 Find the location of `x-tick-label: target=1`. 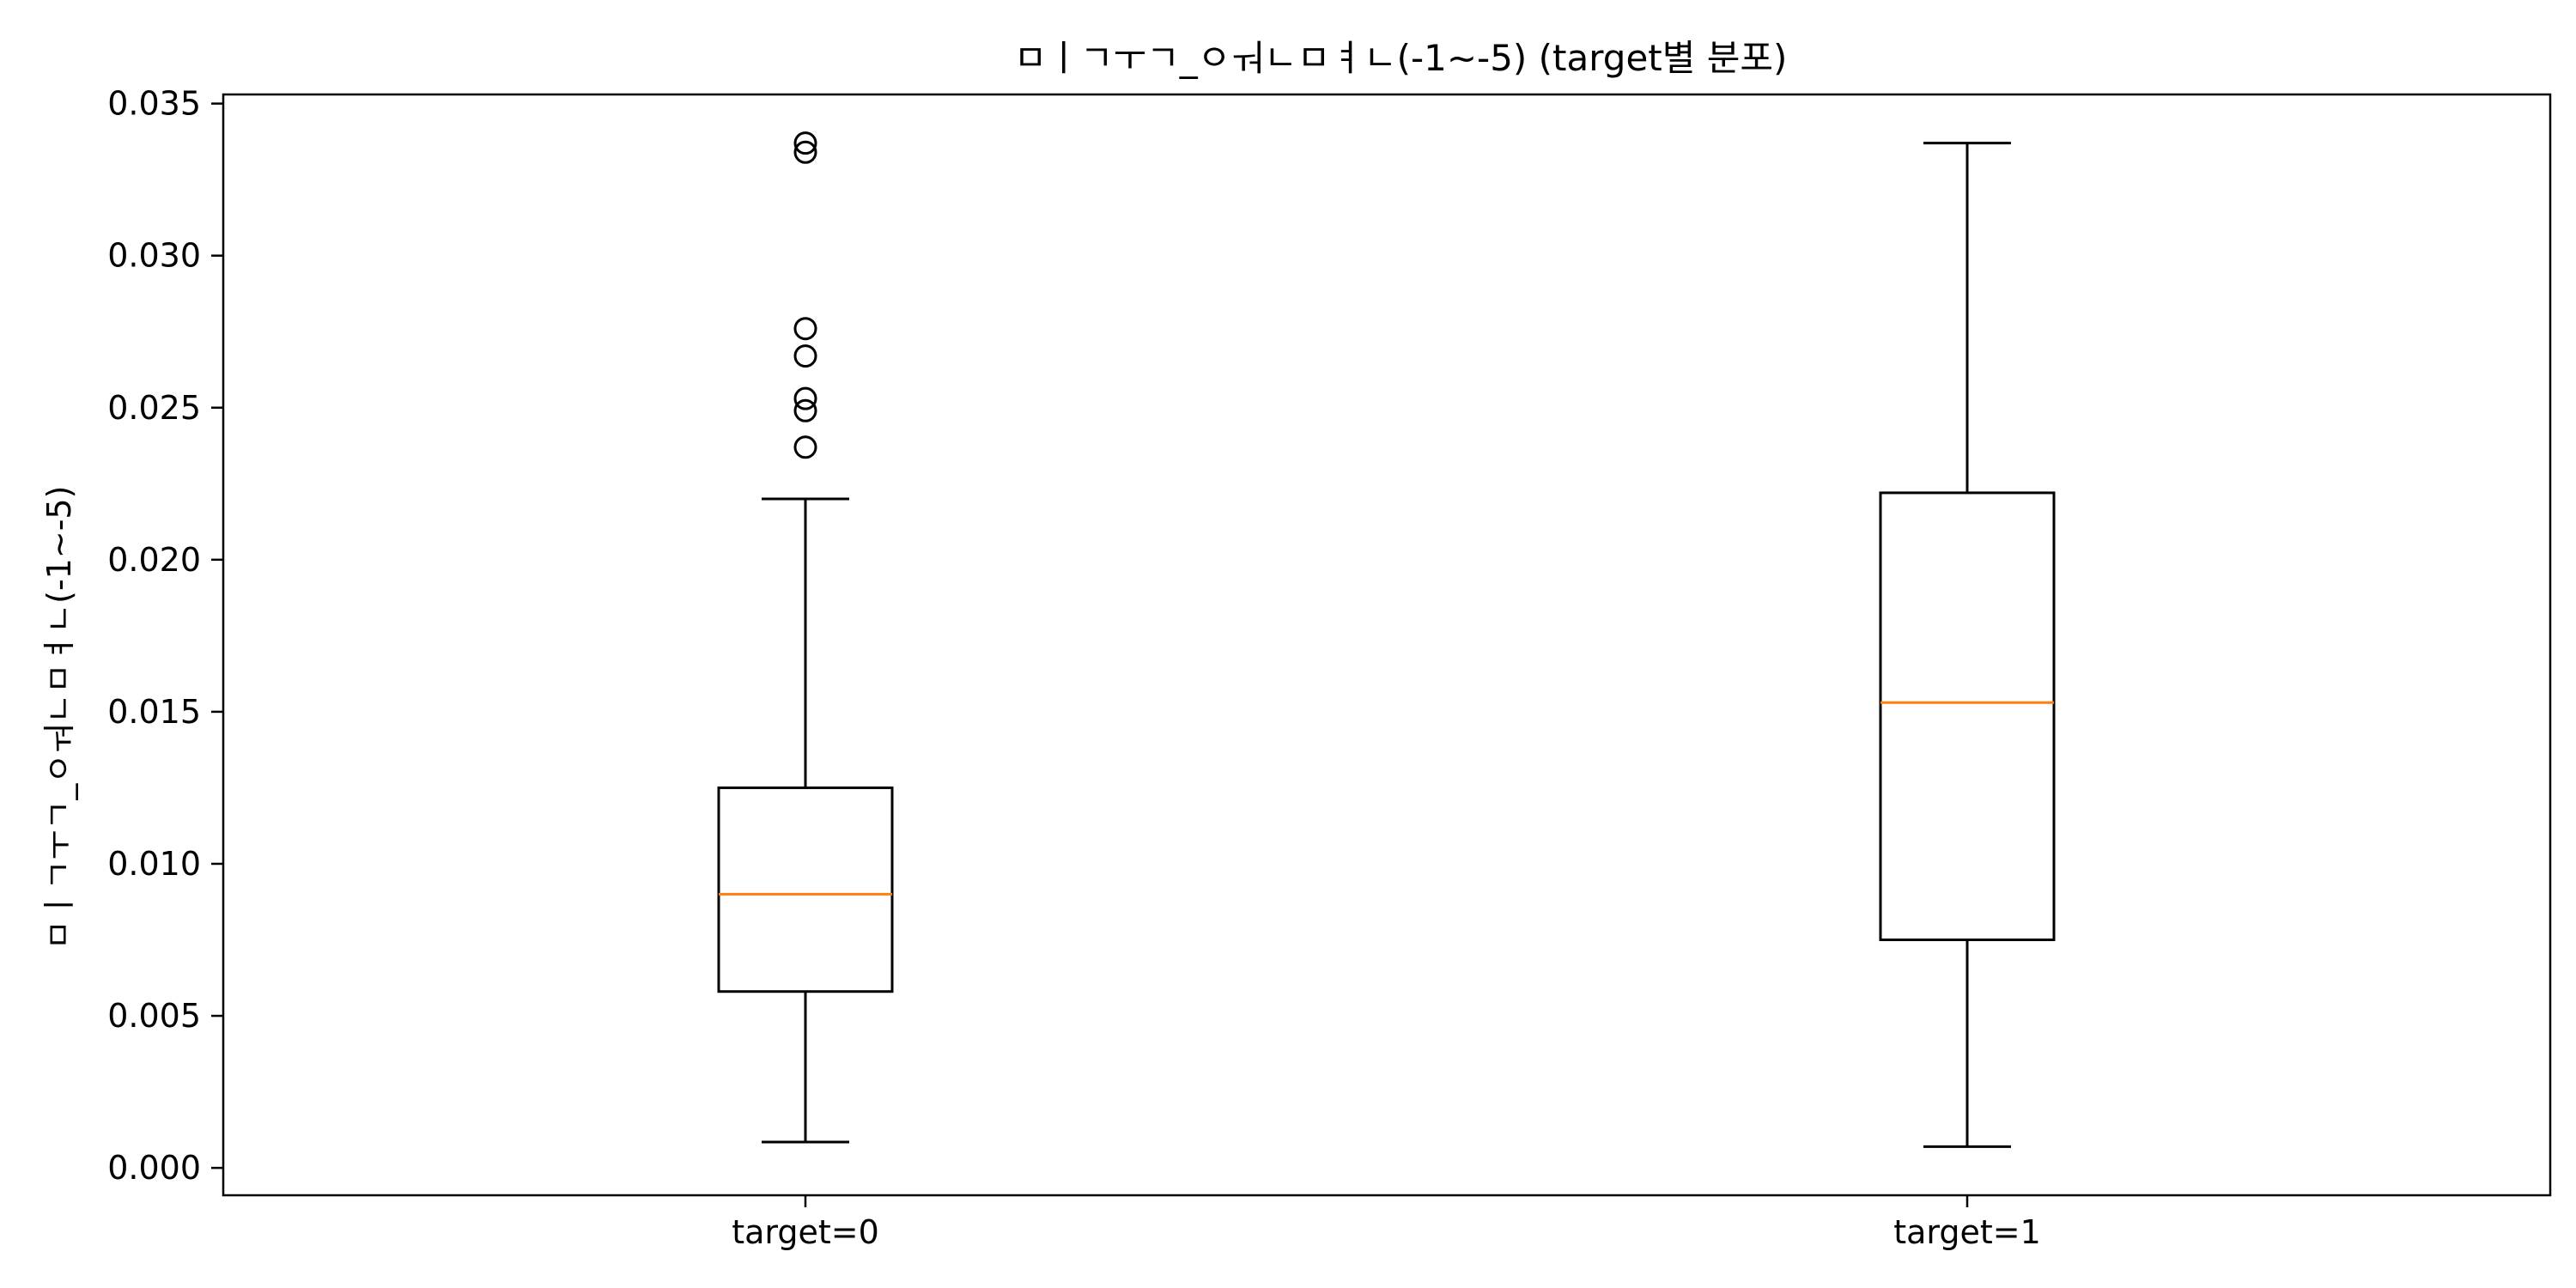

x-tick-label: target=1 is located at coordinates (1967, 1232).